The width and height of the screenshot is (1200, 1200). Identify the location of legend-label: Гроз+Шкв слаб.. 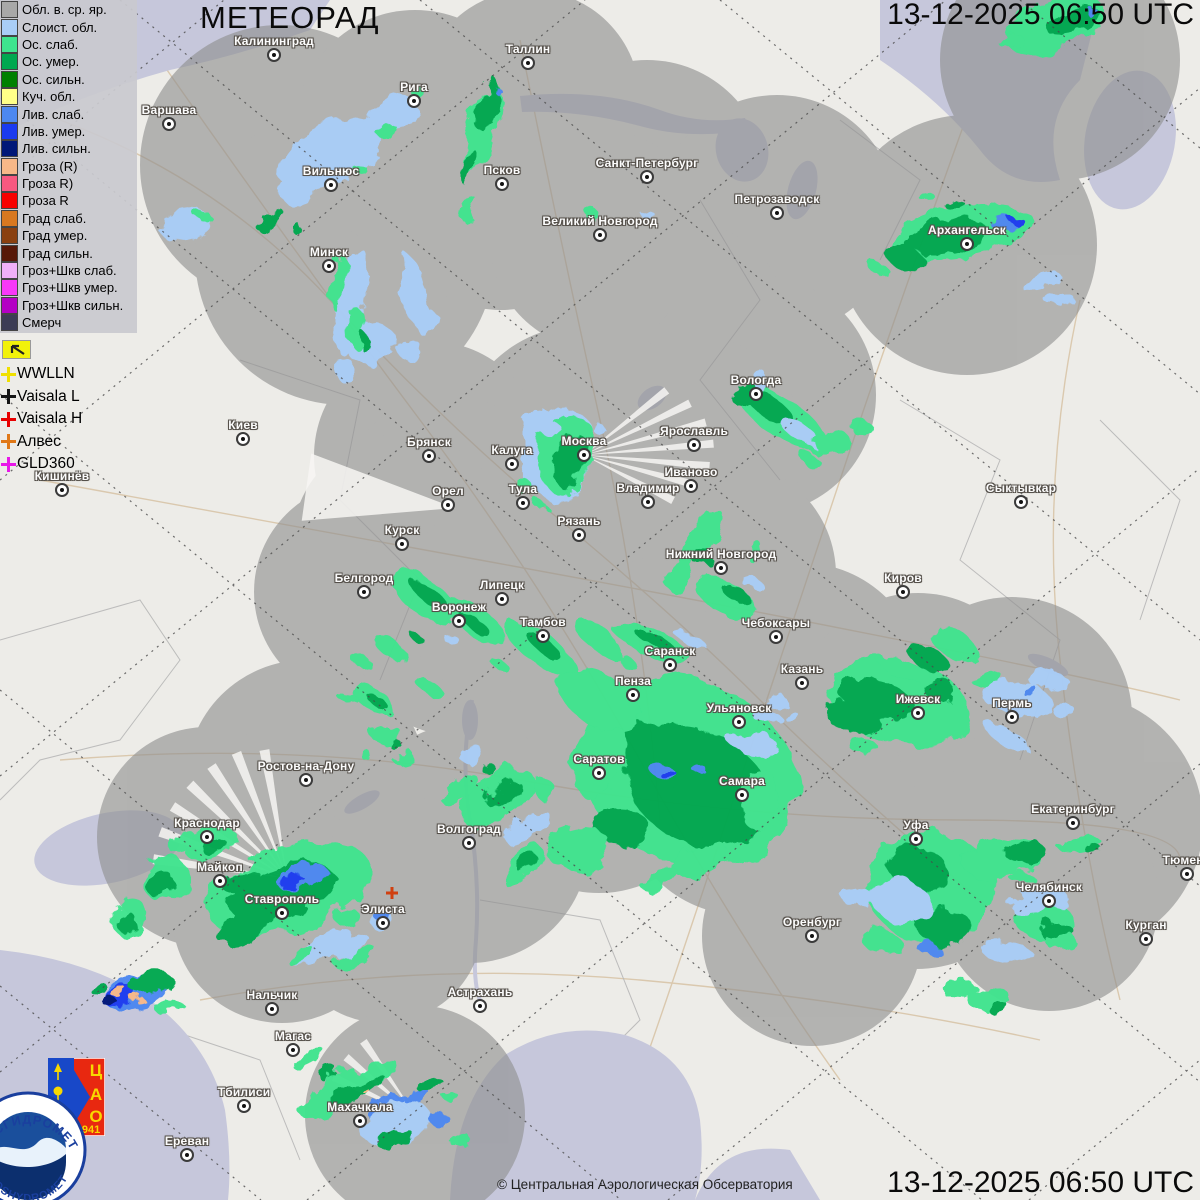
(69, 271).